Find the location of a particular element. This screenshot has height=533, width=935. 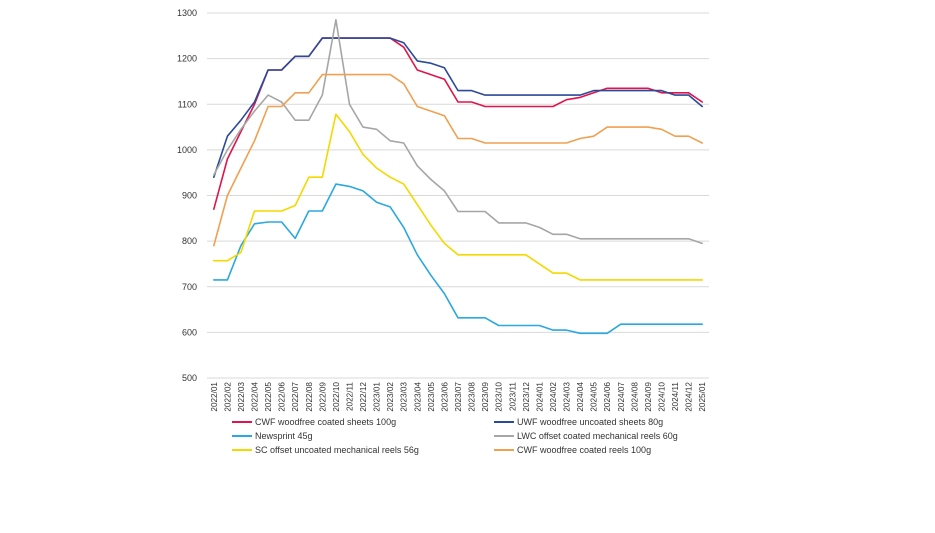

y-tick-label: 1000 is located at coordinates (187, 150).